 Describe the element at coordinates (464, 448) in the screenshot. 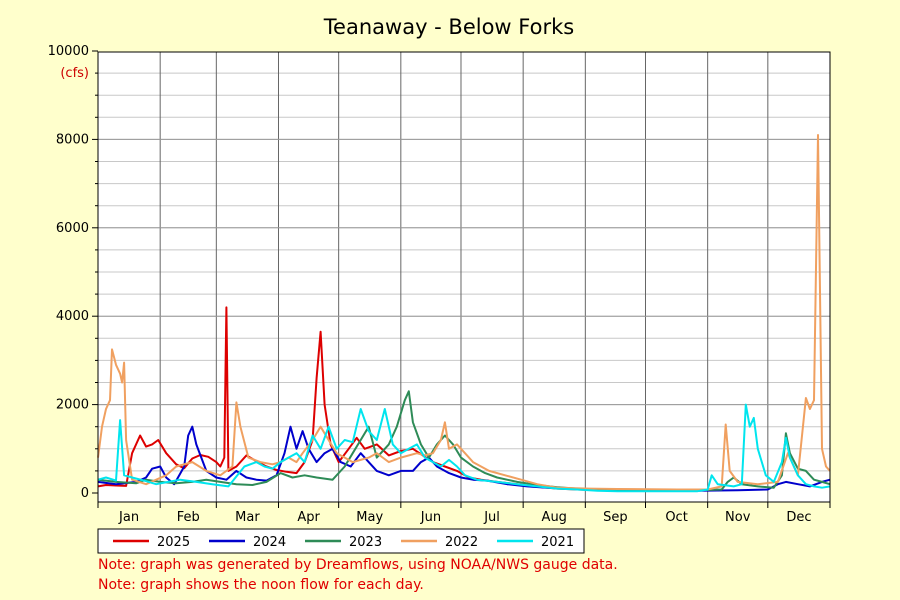

I see `series-line-2021` at that location.